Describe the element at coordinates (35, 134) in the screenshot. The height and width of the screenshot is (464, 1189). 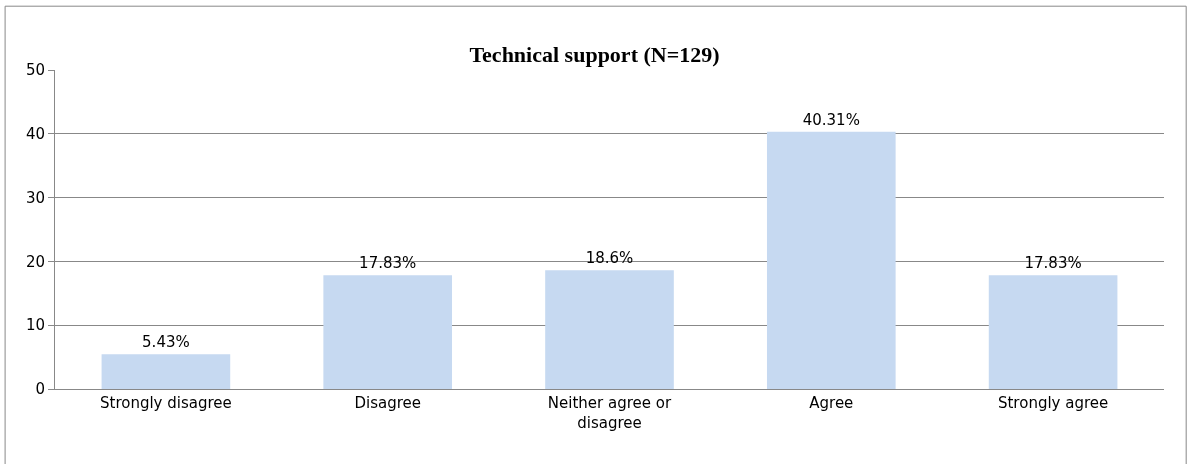
I see `y-tick-label: 40` at that location.